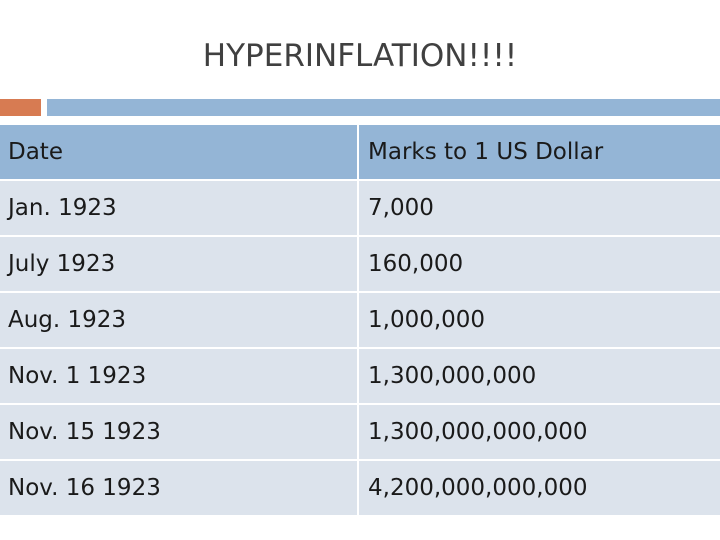  What do you see at coordinates (179, 488) in the screenshot?
I see `date-cell: Nov. 16 1923` at bounding box center [179, 488].